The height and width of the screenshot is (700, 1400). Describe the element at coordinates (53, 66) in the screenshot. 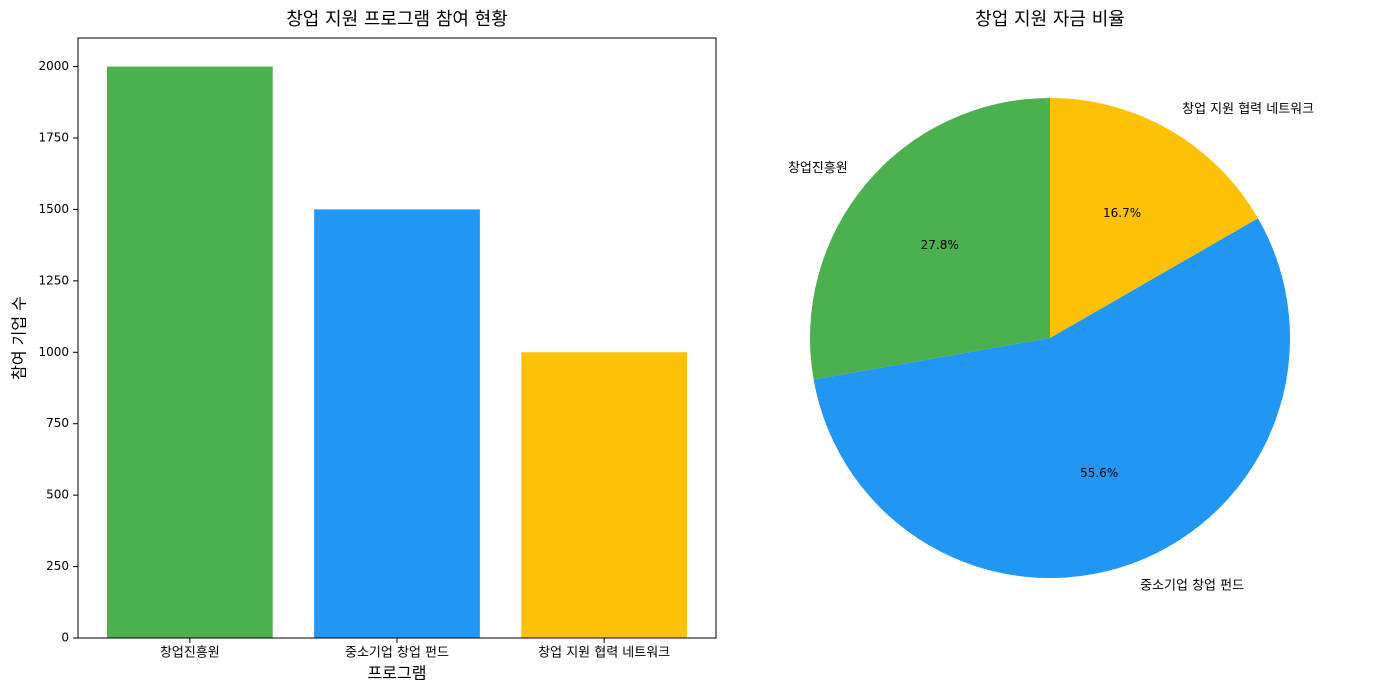

I see `y-tick-label: 2000` at that location.